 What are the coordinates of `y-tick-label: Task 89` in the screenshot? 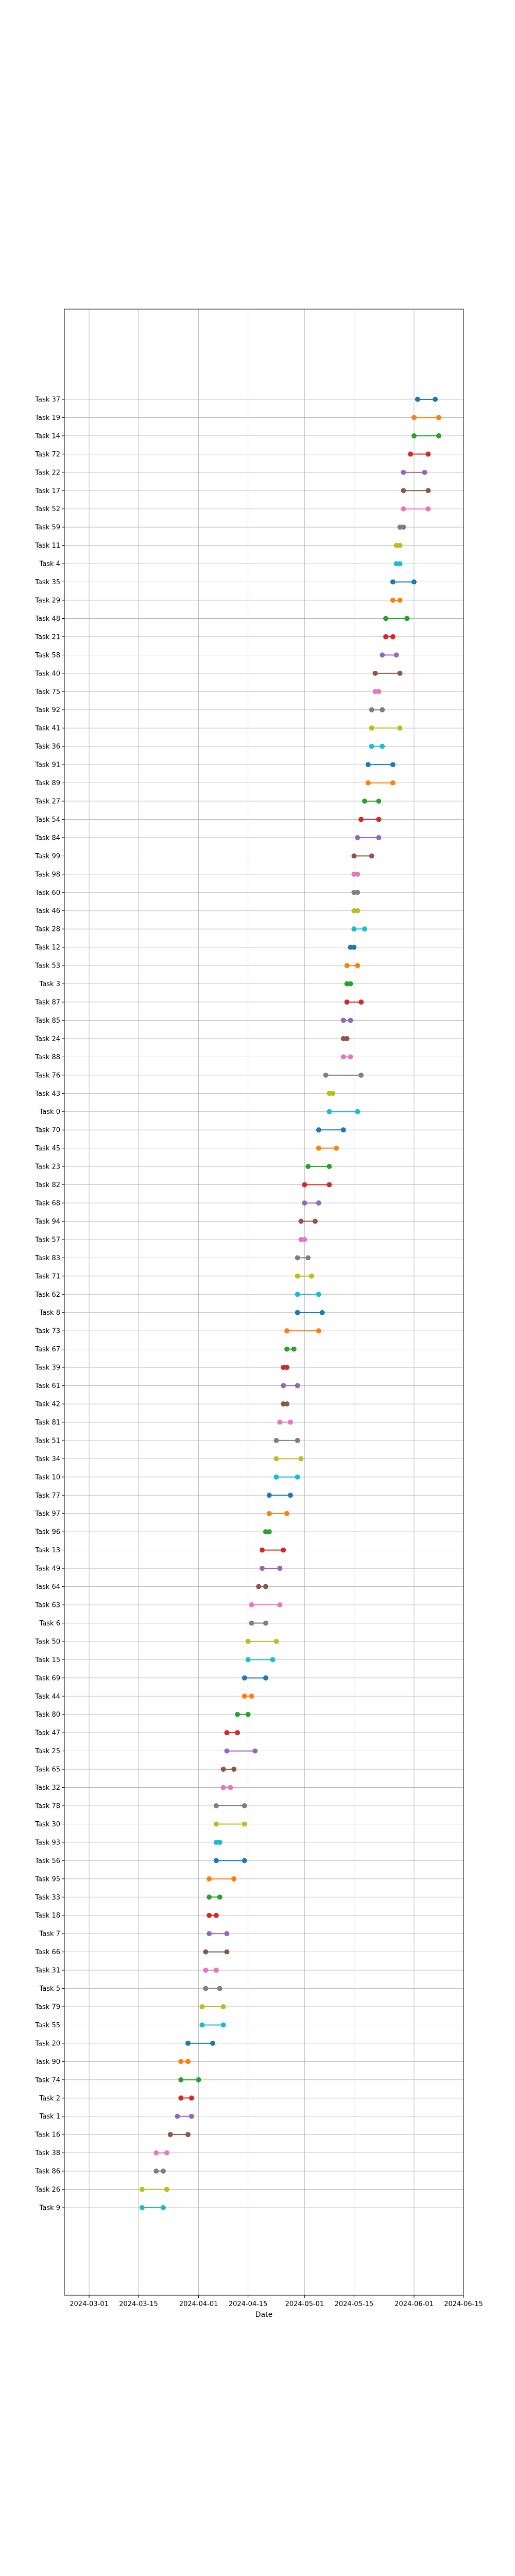 It's located at (47, 783).